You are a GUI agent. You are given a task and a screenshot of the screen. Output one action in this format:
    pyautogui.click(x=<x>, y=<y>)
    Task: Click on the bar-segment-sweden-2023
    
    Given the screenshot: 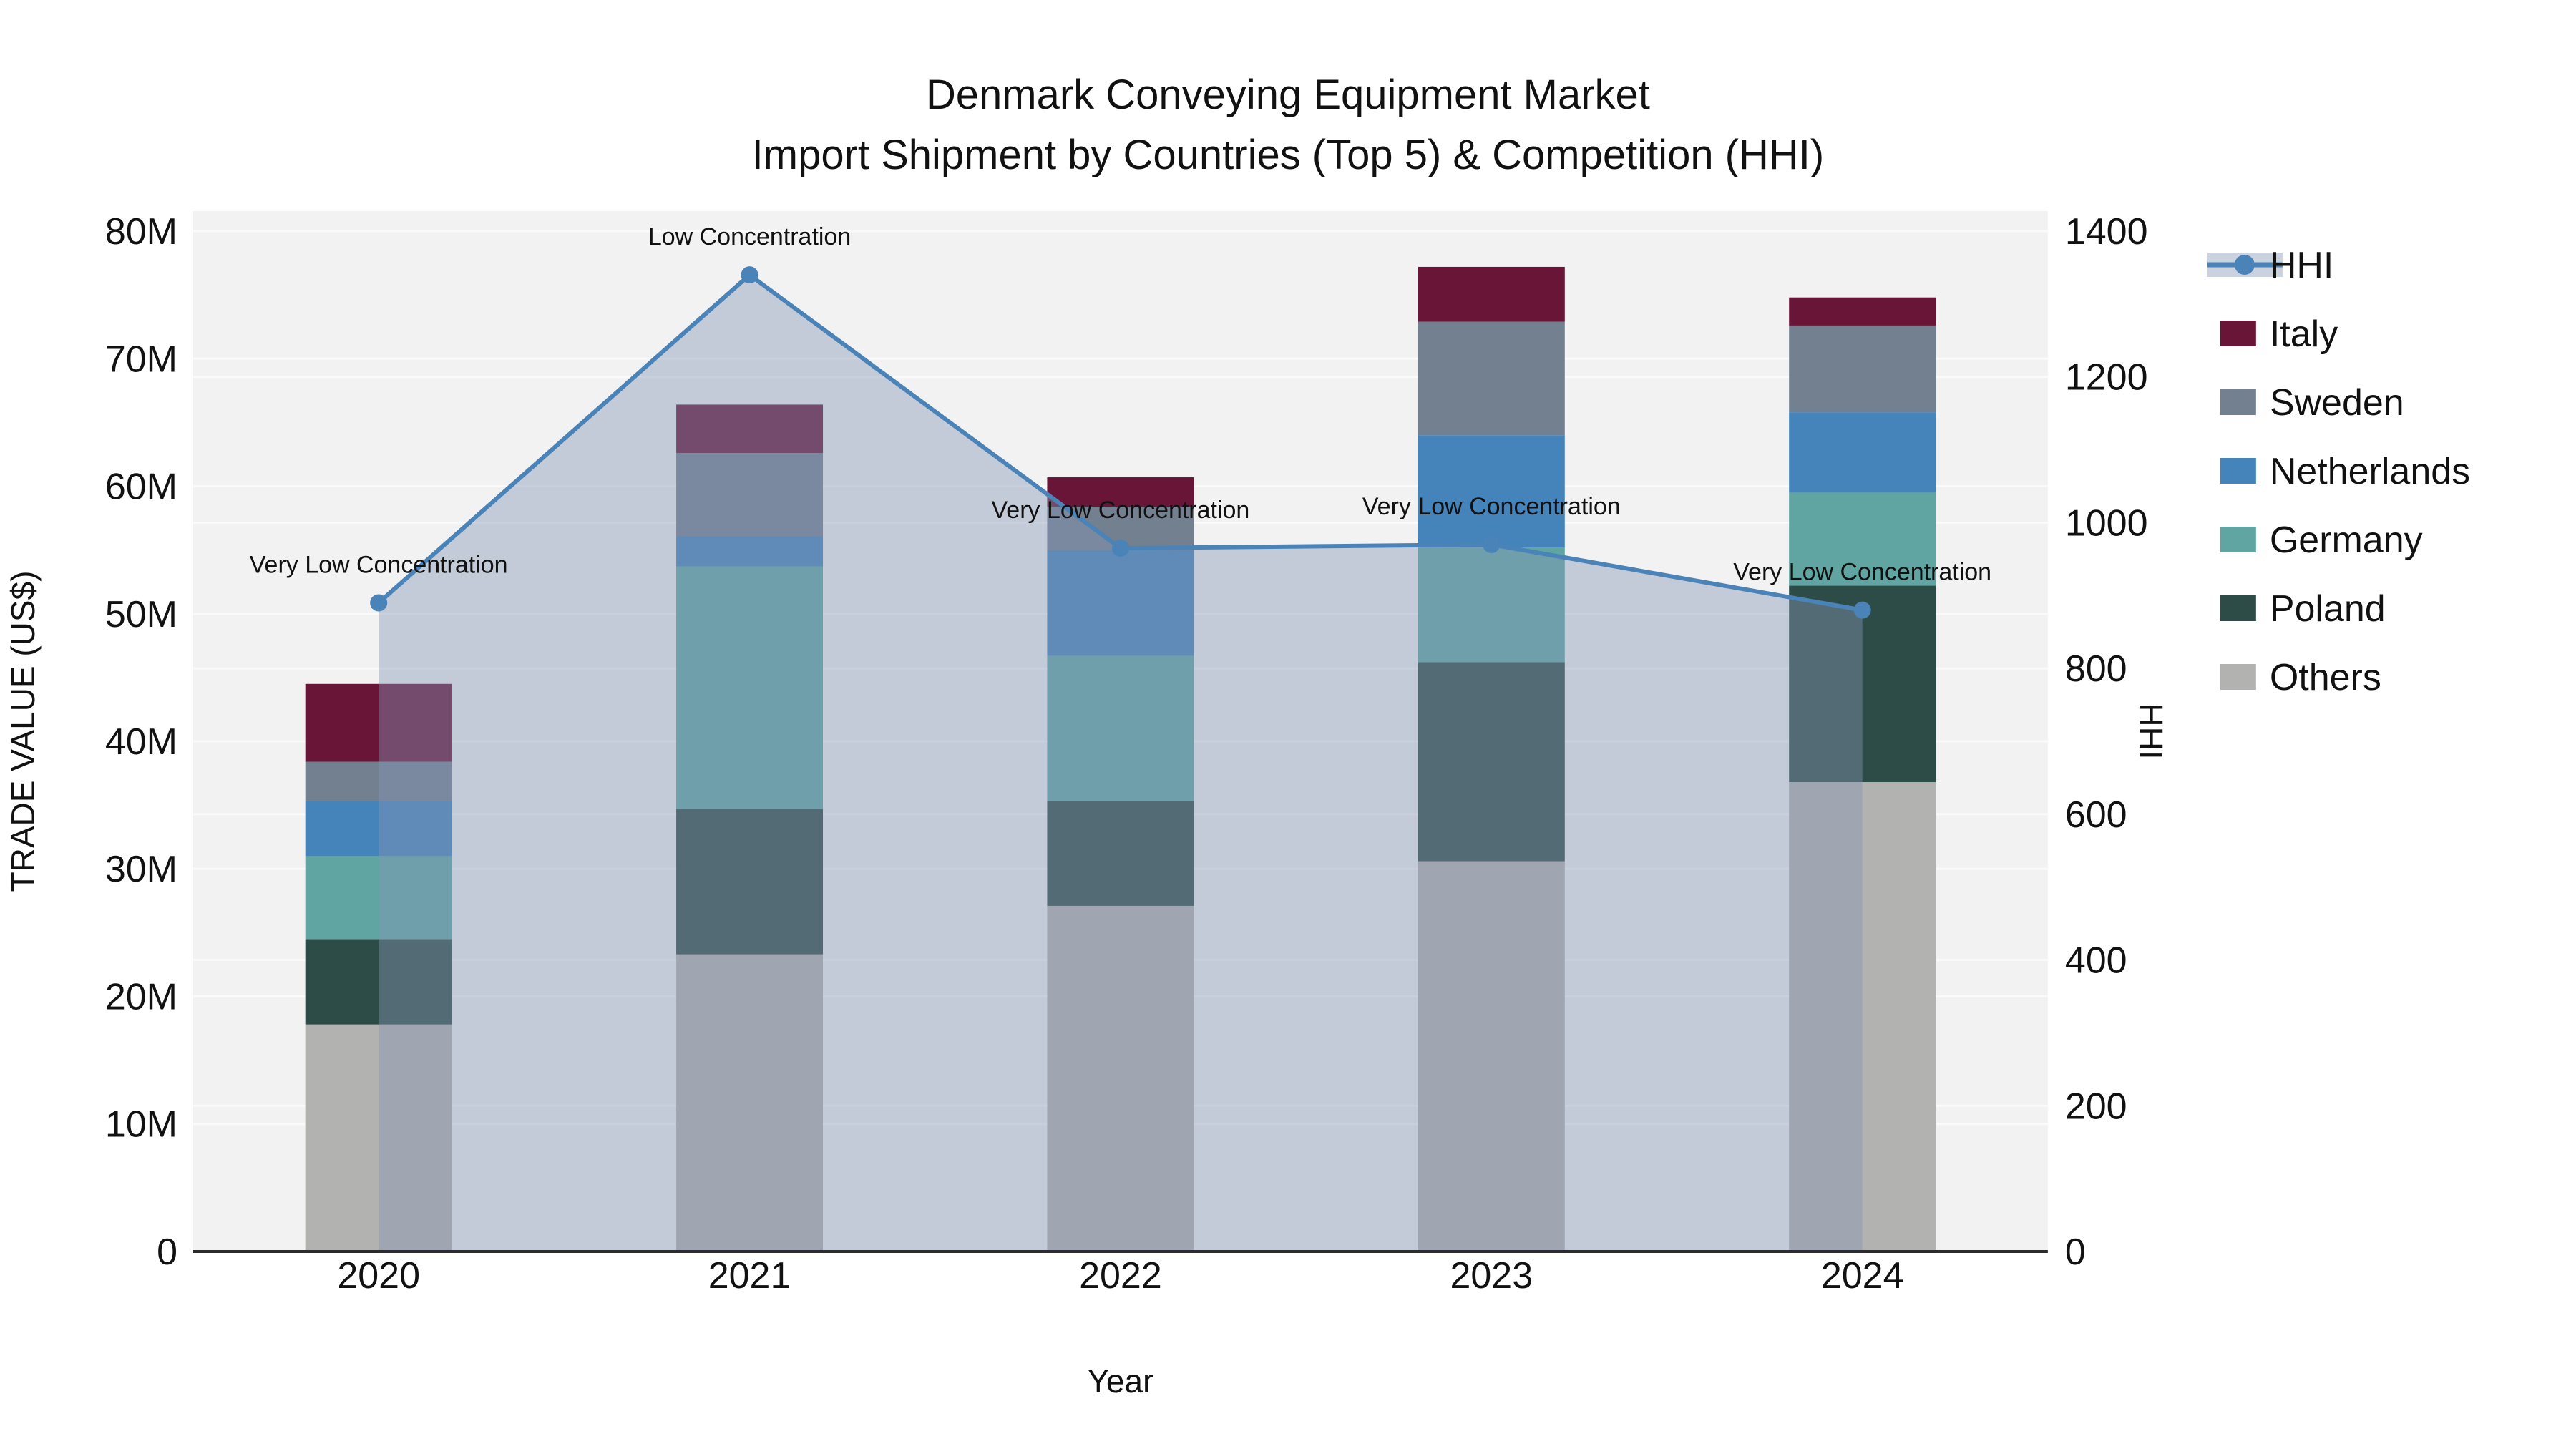 What is the action you would take?
    pyautogui.click(x=1491, y=378)
    